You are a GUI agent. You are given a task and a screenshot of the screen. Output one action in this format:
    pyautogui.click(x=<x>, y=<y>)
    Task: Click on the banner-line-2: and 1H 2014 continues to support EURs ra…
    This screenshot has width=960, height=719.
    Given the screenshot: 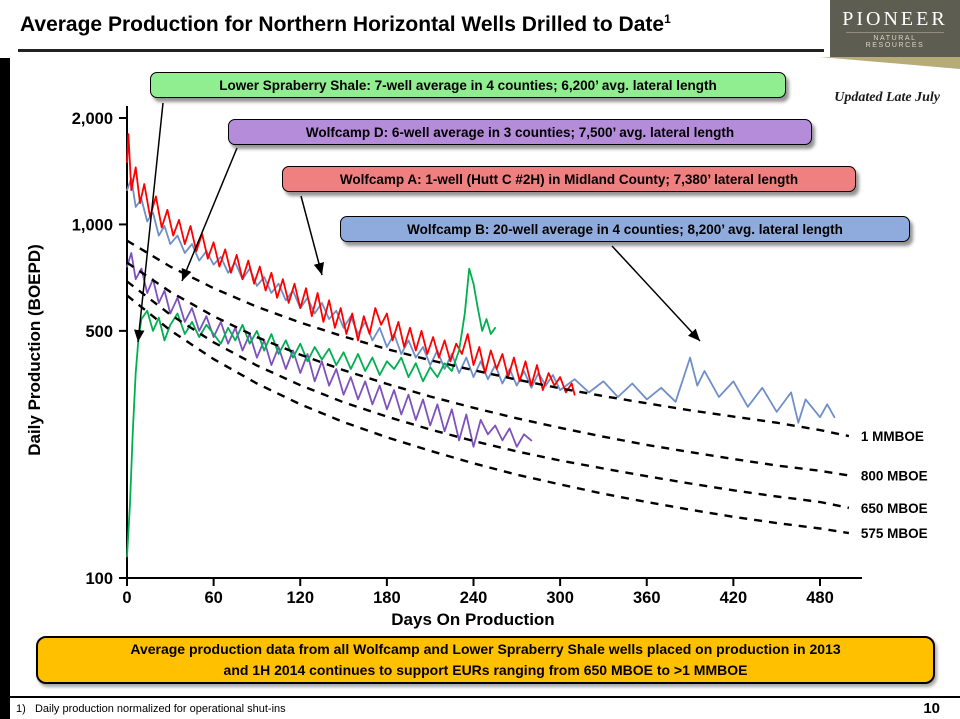 What is the action you would take?
    pyautogui.click(x=485, y=670)
    